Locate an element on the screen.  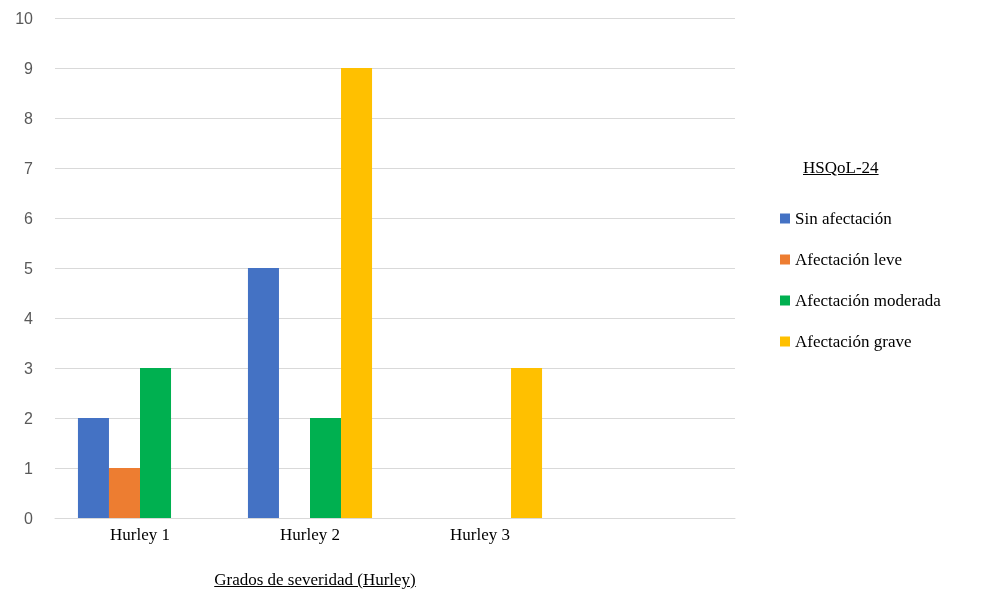
legend-label: Afectación moderada is located at coordinates (868, 300).